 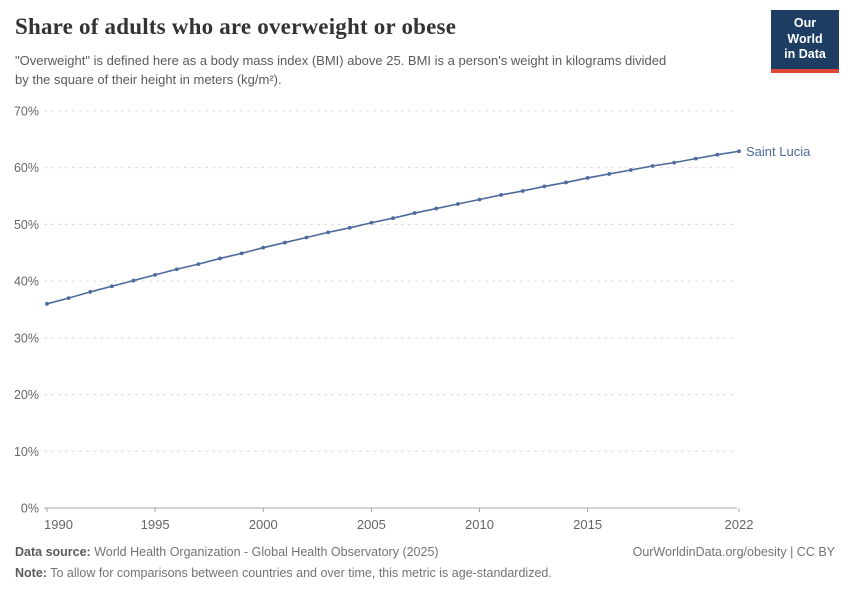 What do you see at coordinates (371, 524) in the screenshot?
I see `x-tick-label: 2005` at bounding box center [371, 524].